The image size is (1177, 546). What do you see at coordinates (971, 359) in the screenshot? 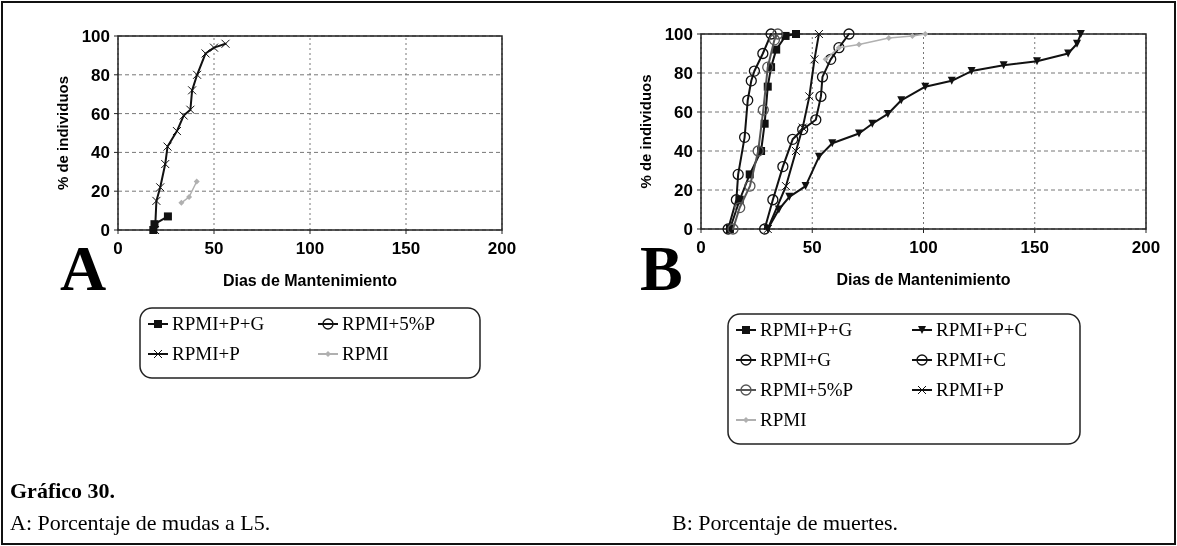
I see `legend-label: RPMI+C` at bounding box center [971, 359].